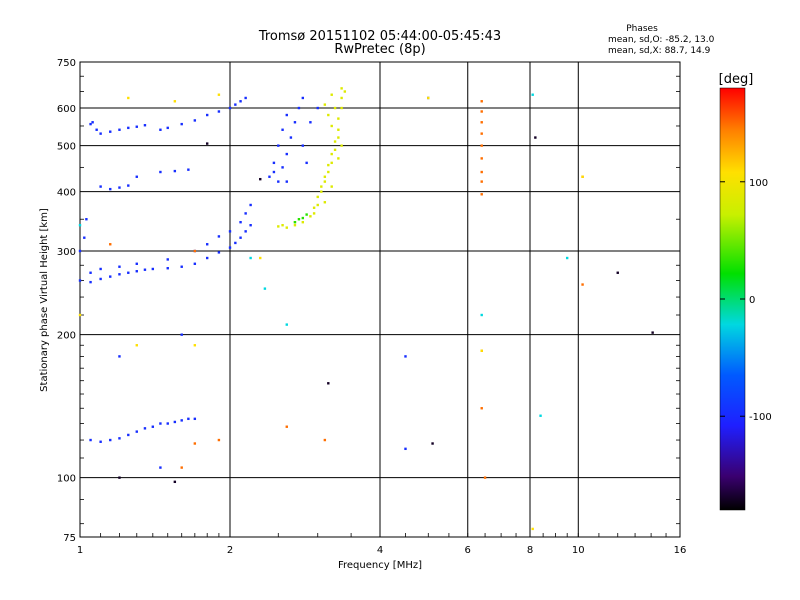 The image size is (800, 600). What do you see at coordinates (760, 417) in the screenshot?
I see `colorbar-tick-label: -100` at bounding box center [760, 417].